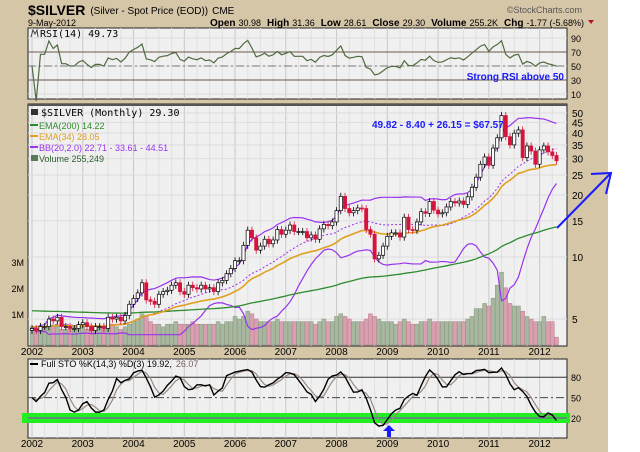  I want to click on candlestick-icon, so click(34, 112).